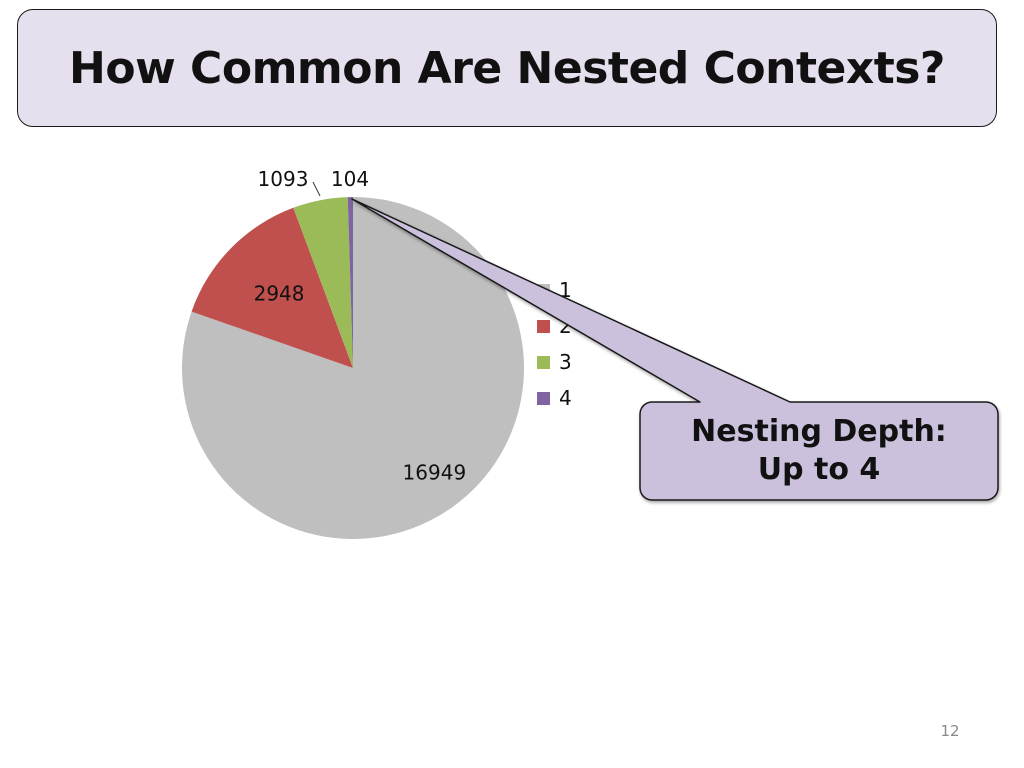 The width and height of the screenshot is (1024, 768). I want to click on data-label-1: 16949, so click(435, 472).